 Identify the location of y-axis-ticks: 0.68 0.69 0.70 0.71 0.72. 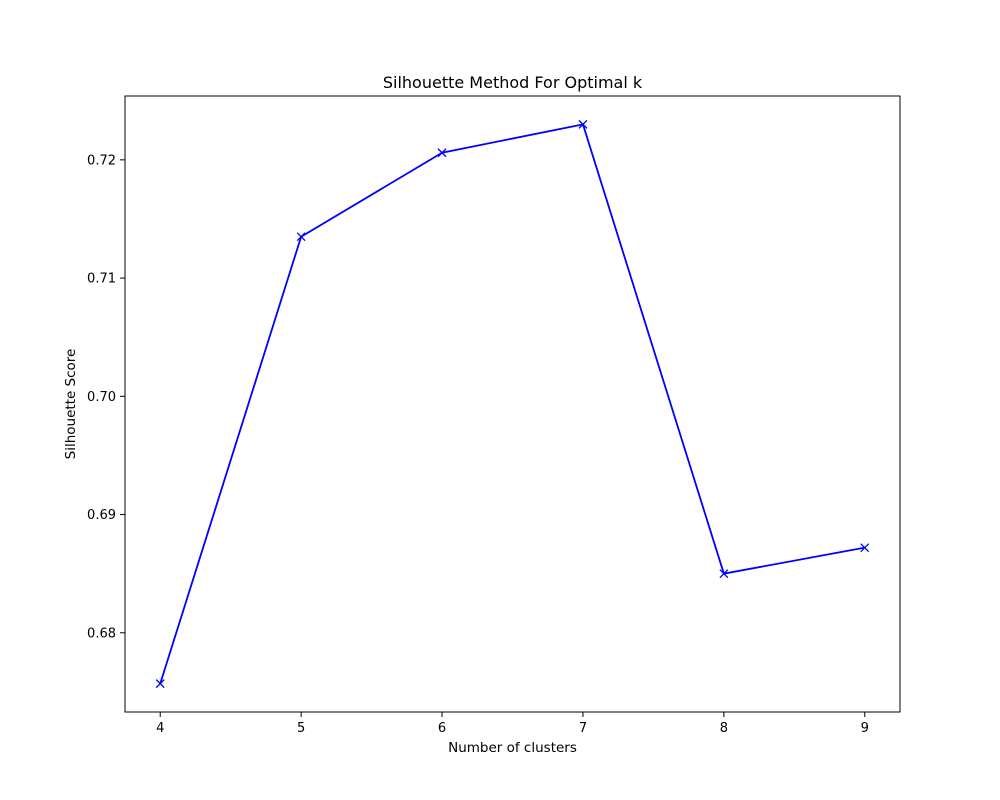
(106, 397).